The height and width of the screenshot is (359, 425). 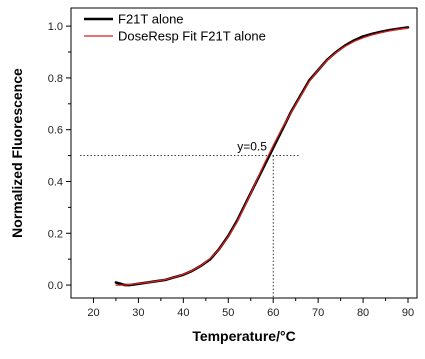 What do you see at coordinates (318, 313) in the screenshot?
I see `x-tick-label: 70` at bounding box center [318, 313].